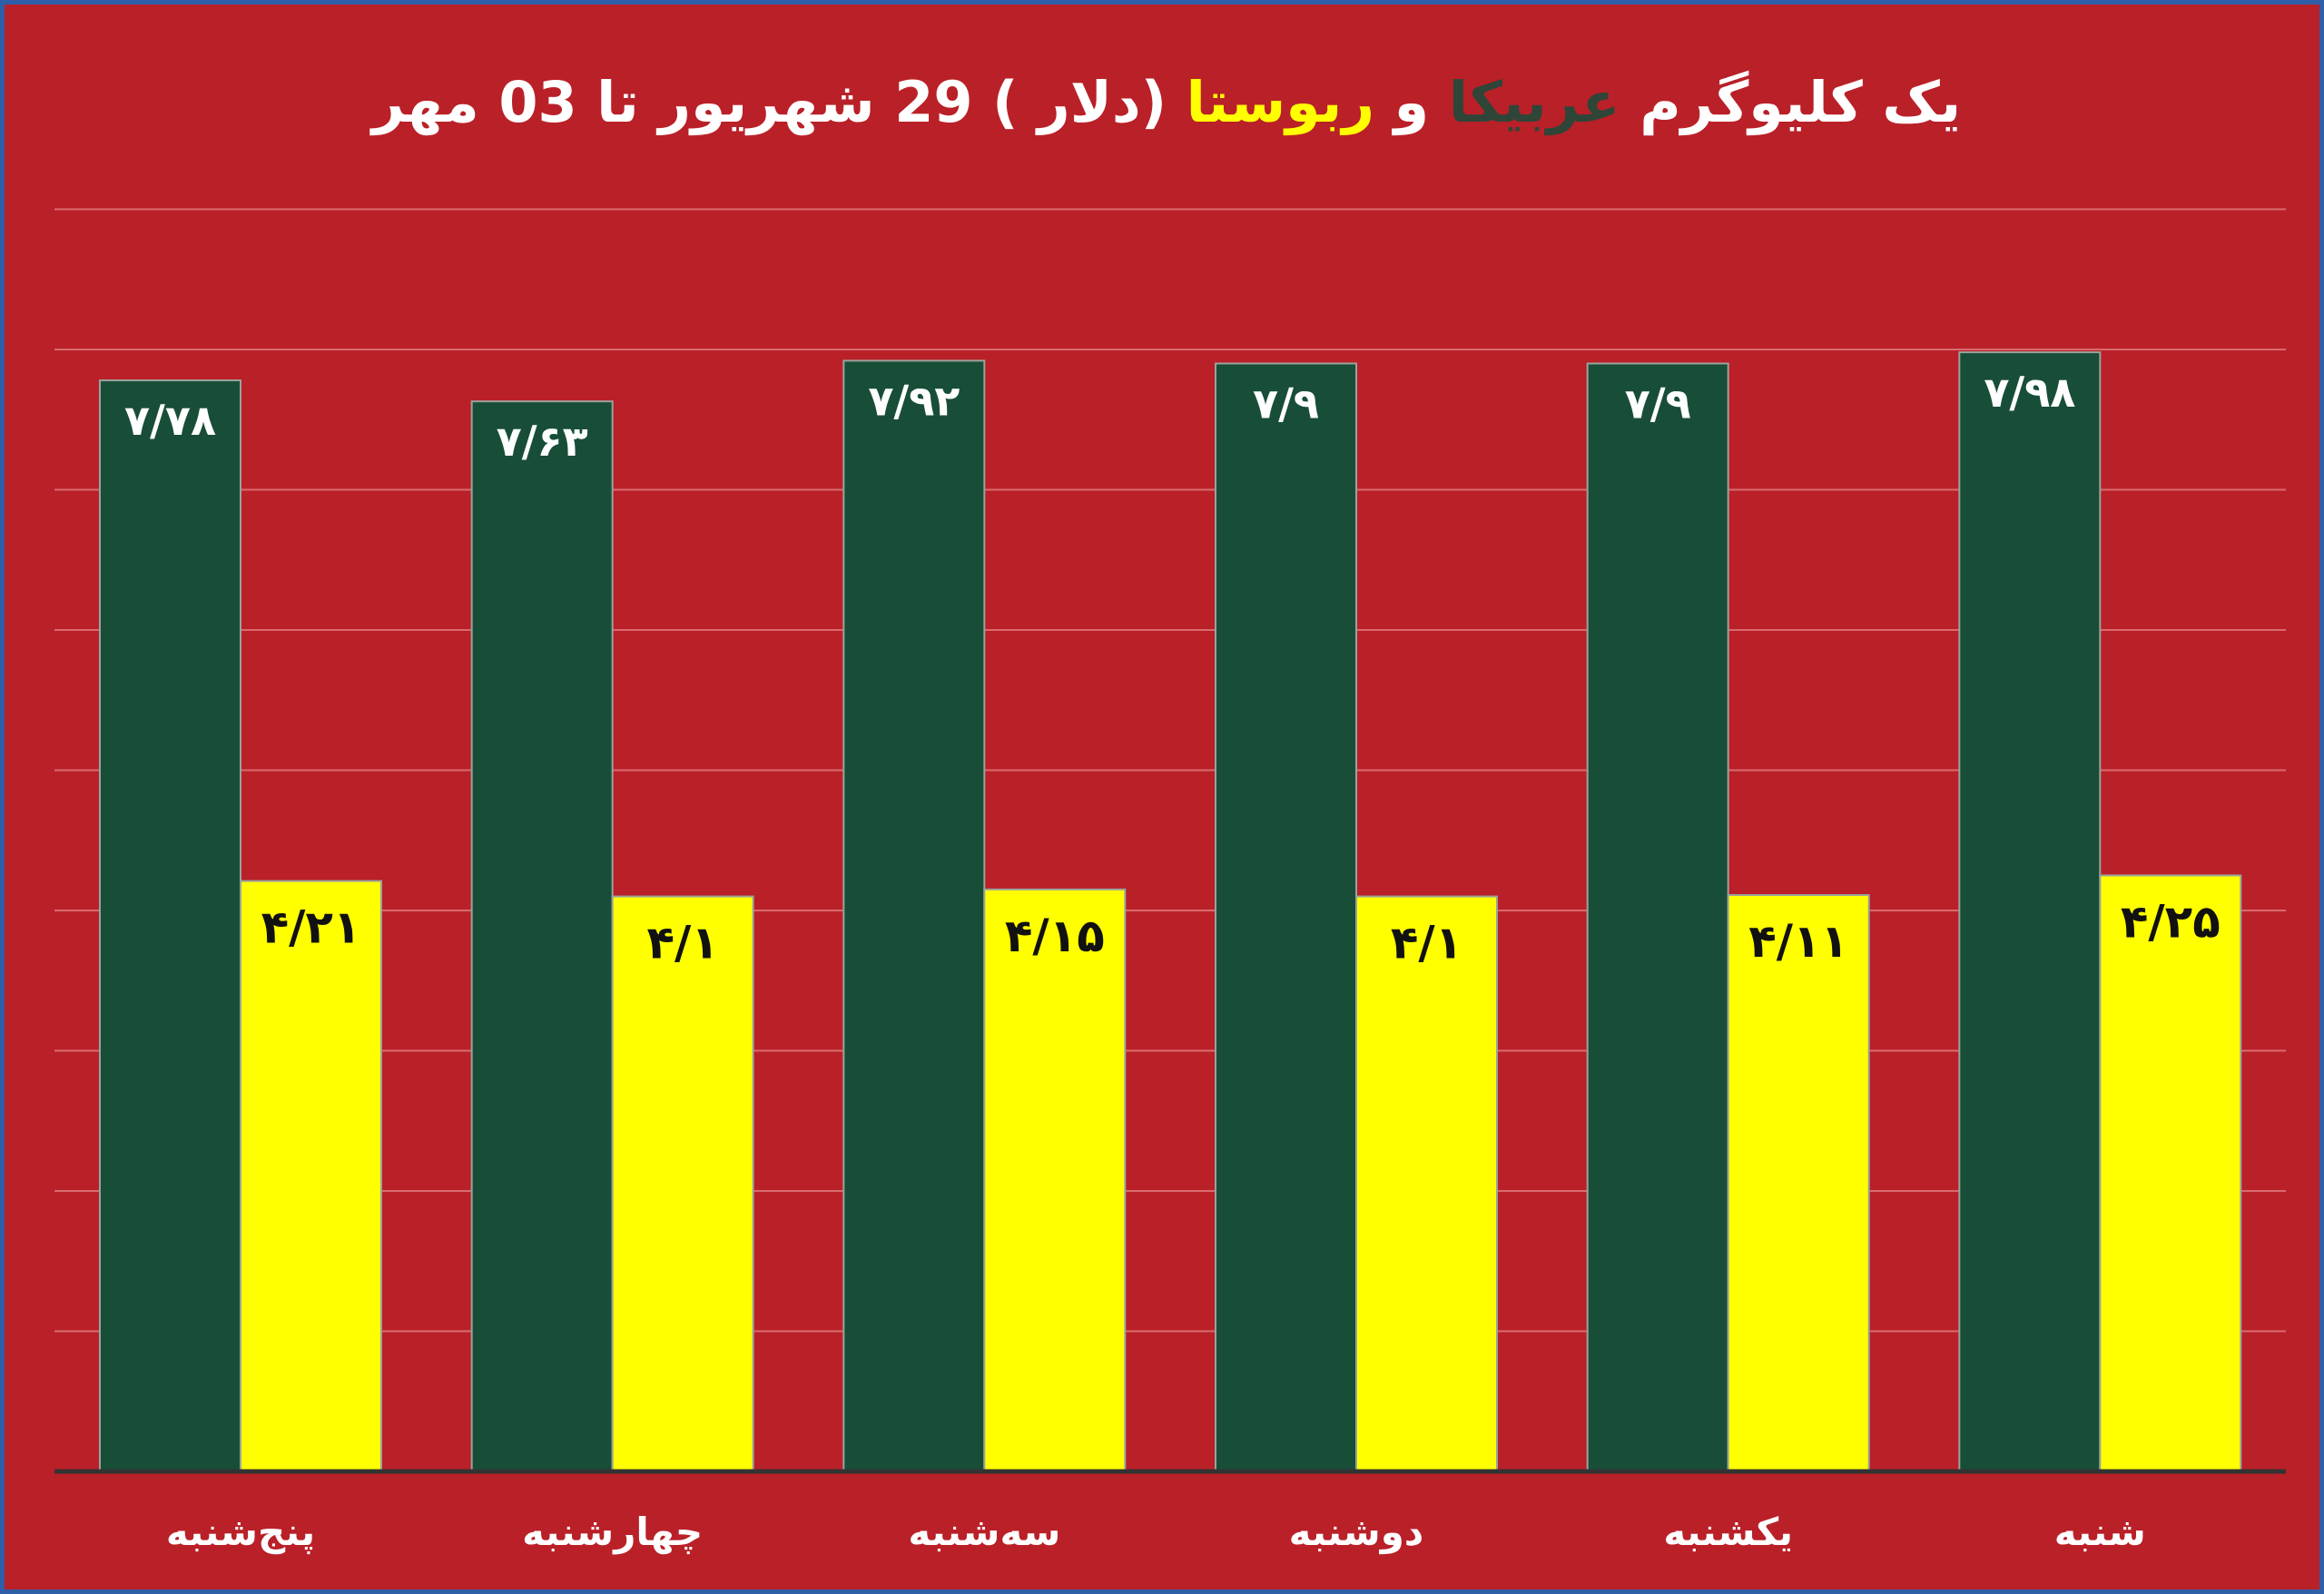 This screenshot has height=1594, width=2324. What do you see at coordinates (542, 442) in the screenshot?
I see `value-label-arabica: ۷/۶۳` at bounding box center [542, 442].